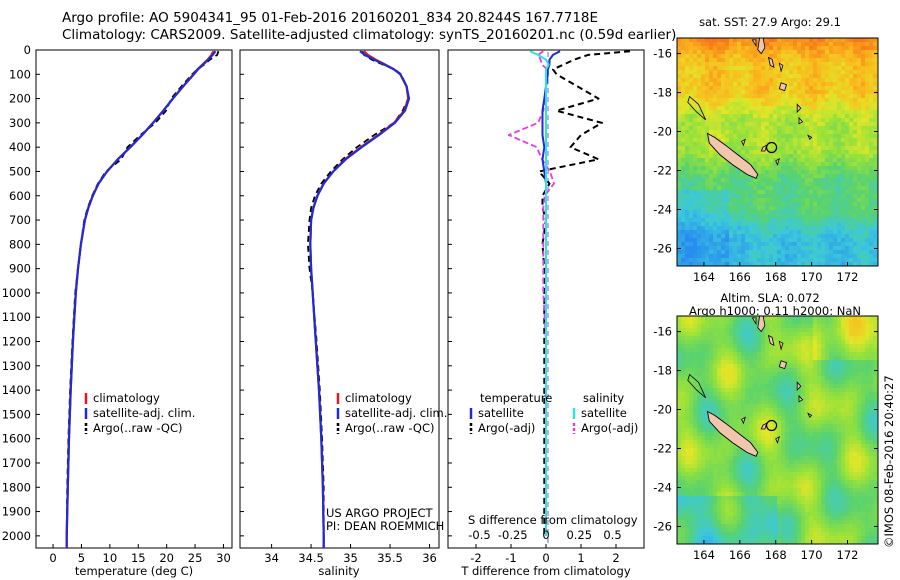 This screenshot has width=900, height=580. I want to click on island-loyalty, so click(743, 142).